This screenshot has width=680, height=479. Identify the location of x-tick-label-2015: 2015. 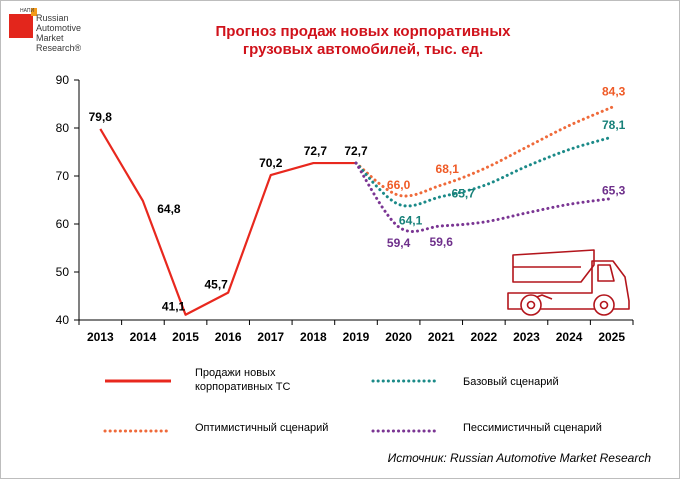
(185, 337).